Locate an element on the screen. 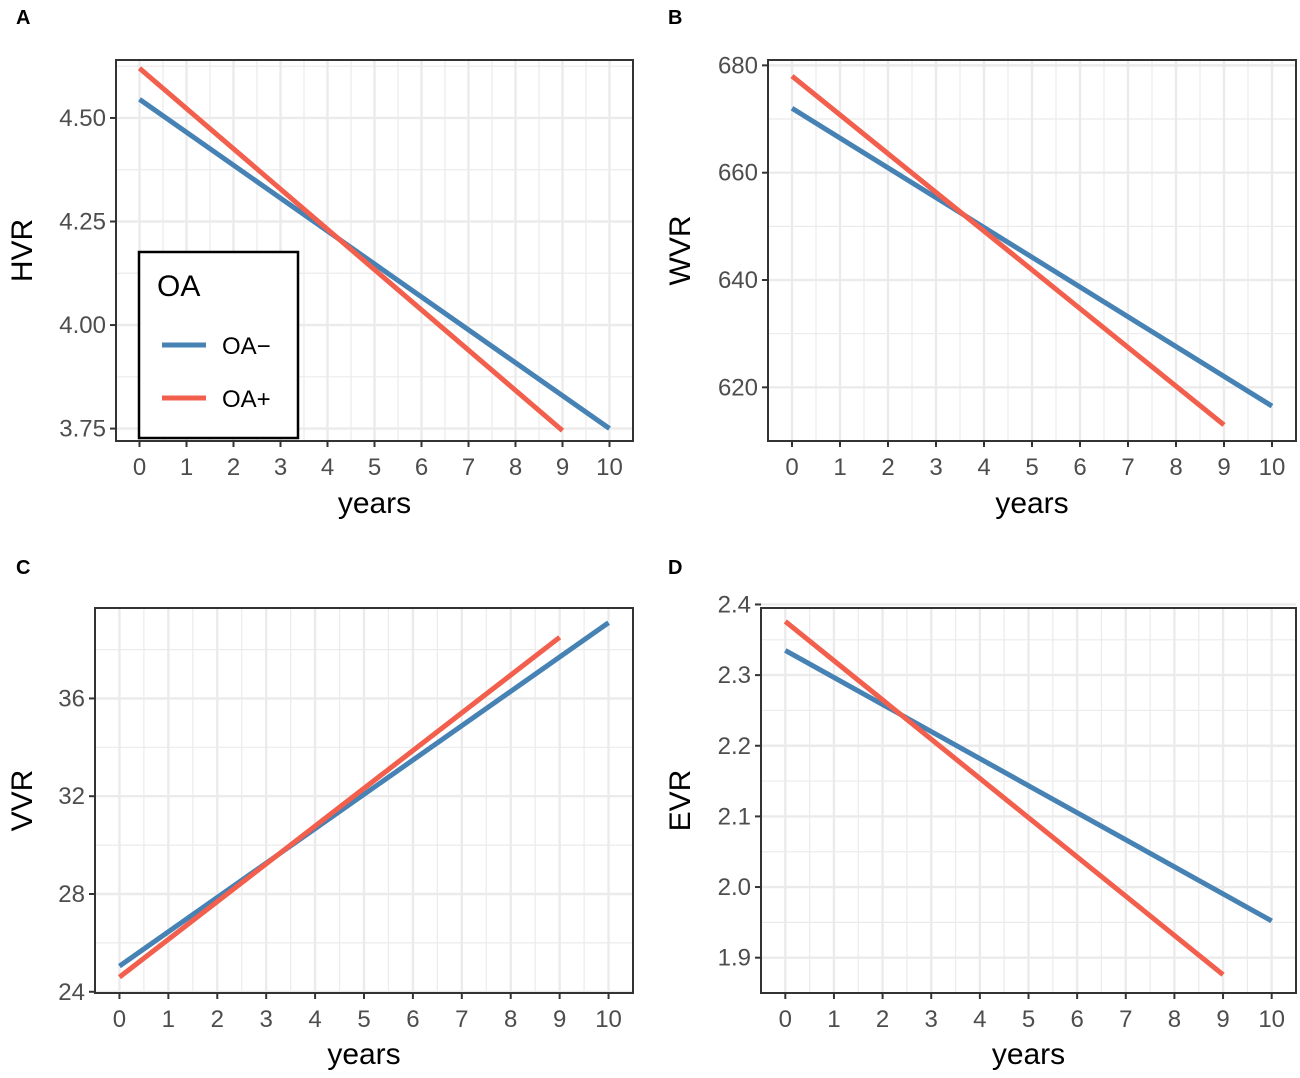 Image resolution: width=1300 pixels, height=1078 pixels. panel-letter: A is located at coordinates (23, 18).